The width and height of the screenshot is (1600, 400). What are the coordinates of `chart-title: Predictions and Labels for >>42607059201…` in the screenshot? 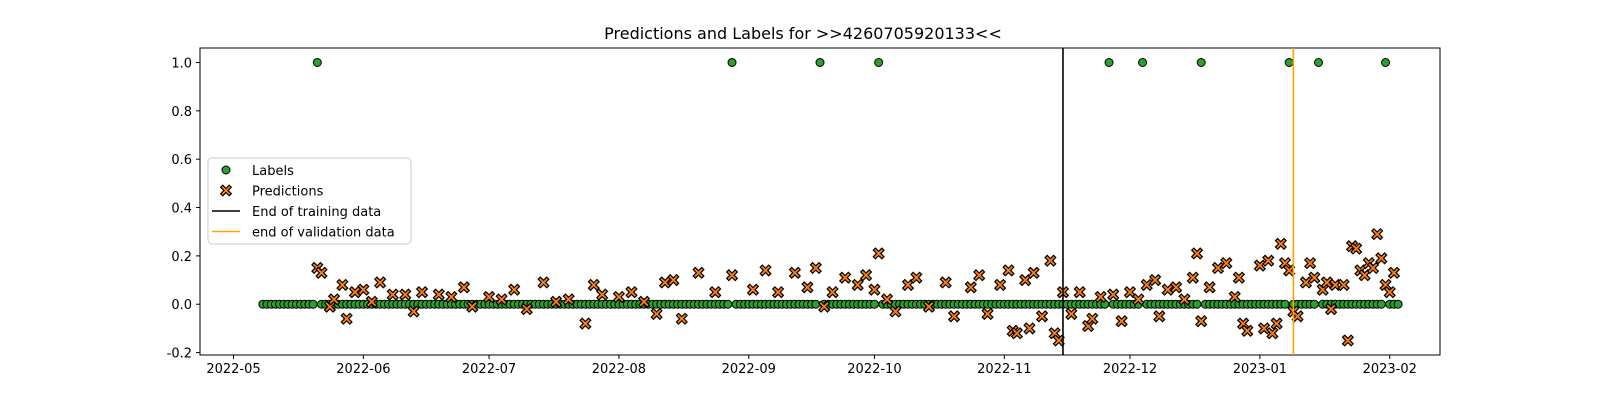 It's located at (803, 33).